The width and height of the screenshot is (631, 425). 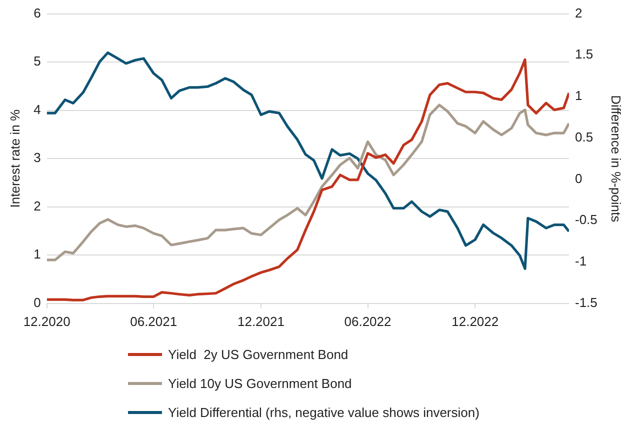 I want to click on x-tick-label: 12.2022, so click(x=475, y=321).